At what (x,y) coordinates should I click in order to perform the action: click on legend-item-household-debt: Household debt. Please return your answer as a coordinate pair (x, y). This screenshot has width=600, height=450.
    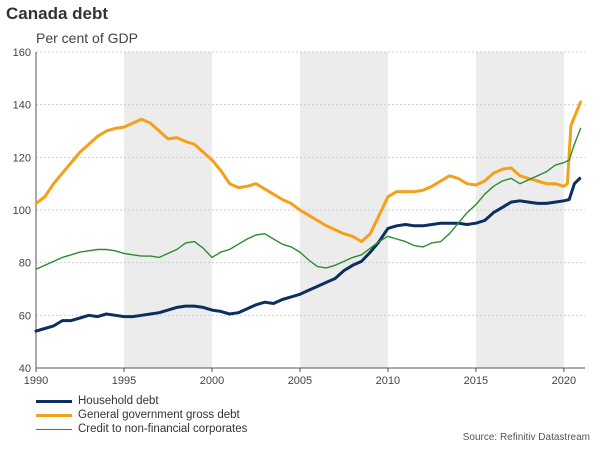
    Looking at the image, I should click on (141, 401).